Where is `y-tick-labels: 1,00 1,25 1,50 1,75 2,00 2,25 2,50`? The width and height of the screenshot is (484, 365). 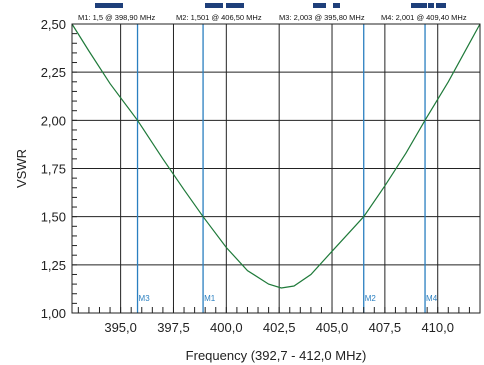 y-tick-labels: 1,00 1,25 1,50 1,75 2,00 2,25 2,50 is located at coordinates (53, 169).